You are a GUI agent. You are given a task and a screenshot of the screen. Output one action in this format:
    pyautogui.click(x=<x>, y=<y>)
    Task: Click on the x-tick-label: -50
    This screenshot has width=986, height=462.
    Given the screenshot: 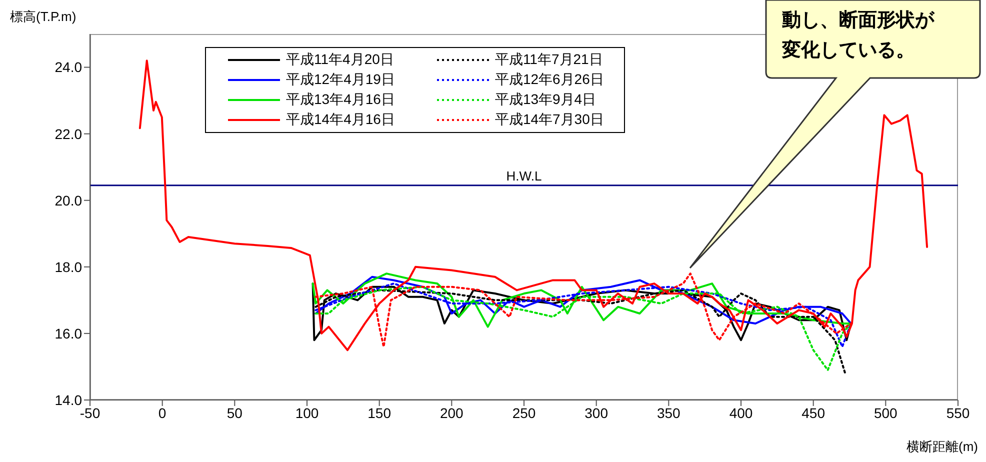 What is the action you would take?
    pyautogui.click(x=90, y=412)
    